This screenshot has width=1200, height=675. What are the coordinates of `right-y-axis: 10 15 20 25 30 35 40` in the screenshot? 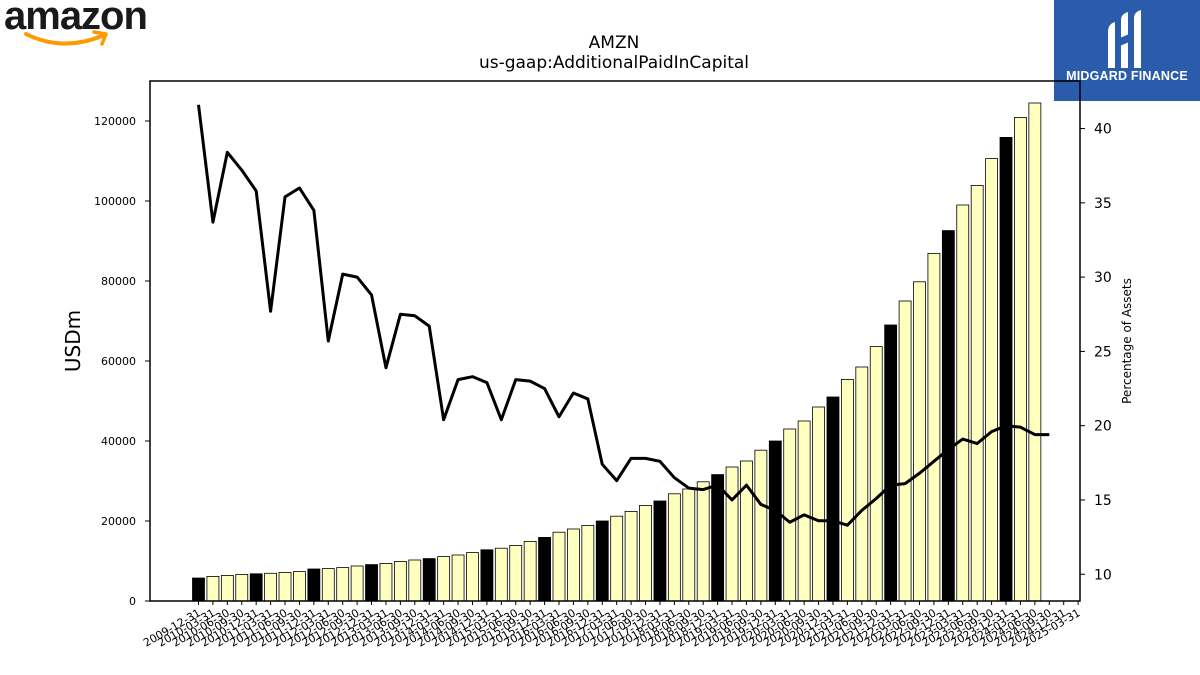 It's located at (1096, 352).